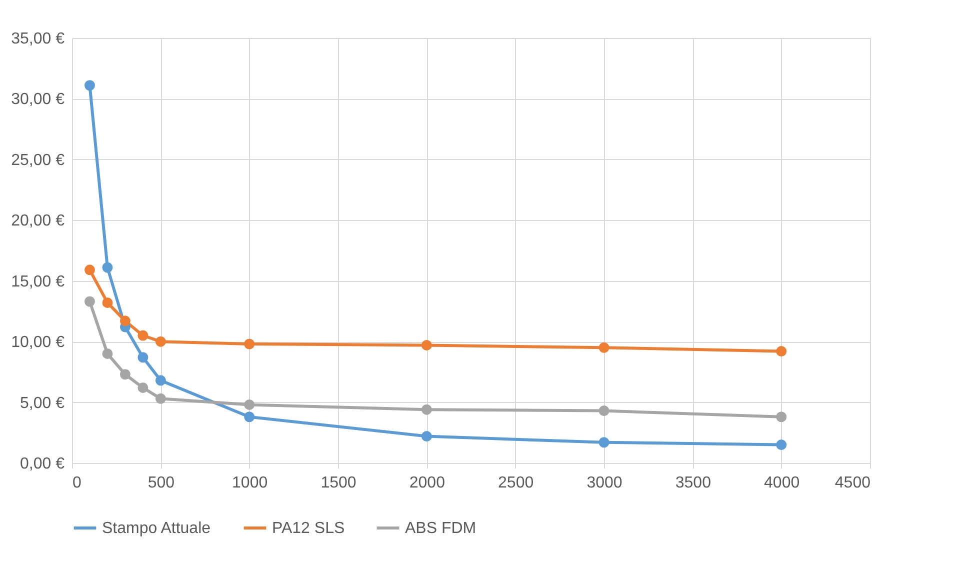 The image size is (958, 579). Describe the element at coordinates (38, 39) in the screenshot. I see `y-tick-label: 35,00 €` at that location.